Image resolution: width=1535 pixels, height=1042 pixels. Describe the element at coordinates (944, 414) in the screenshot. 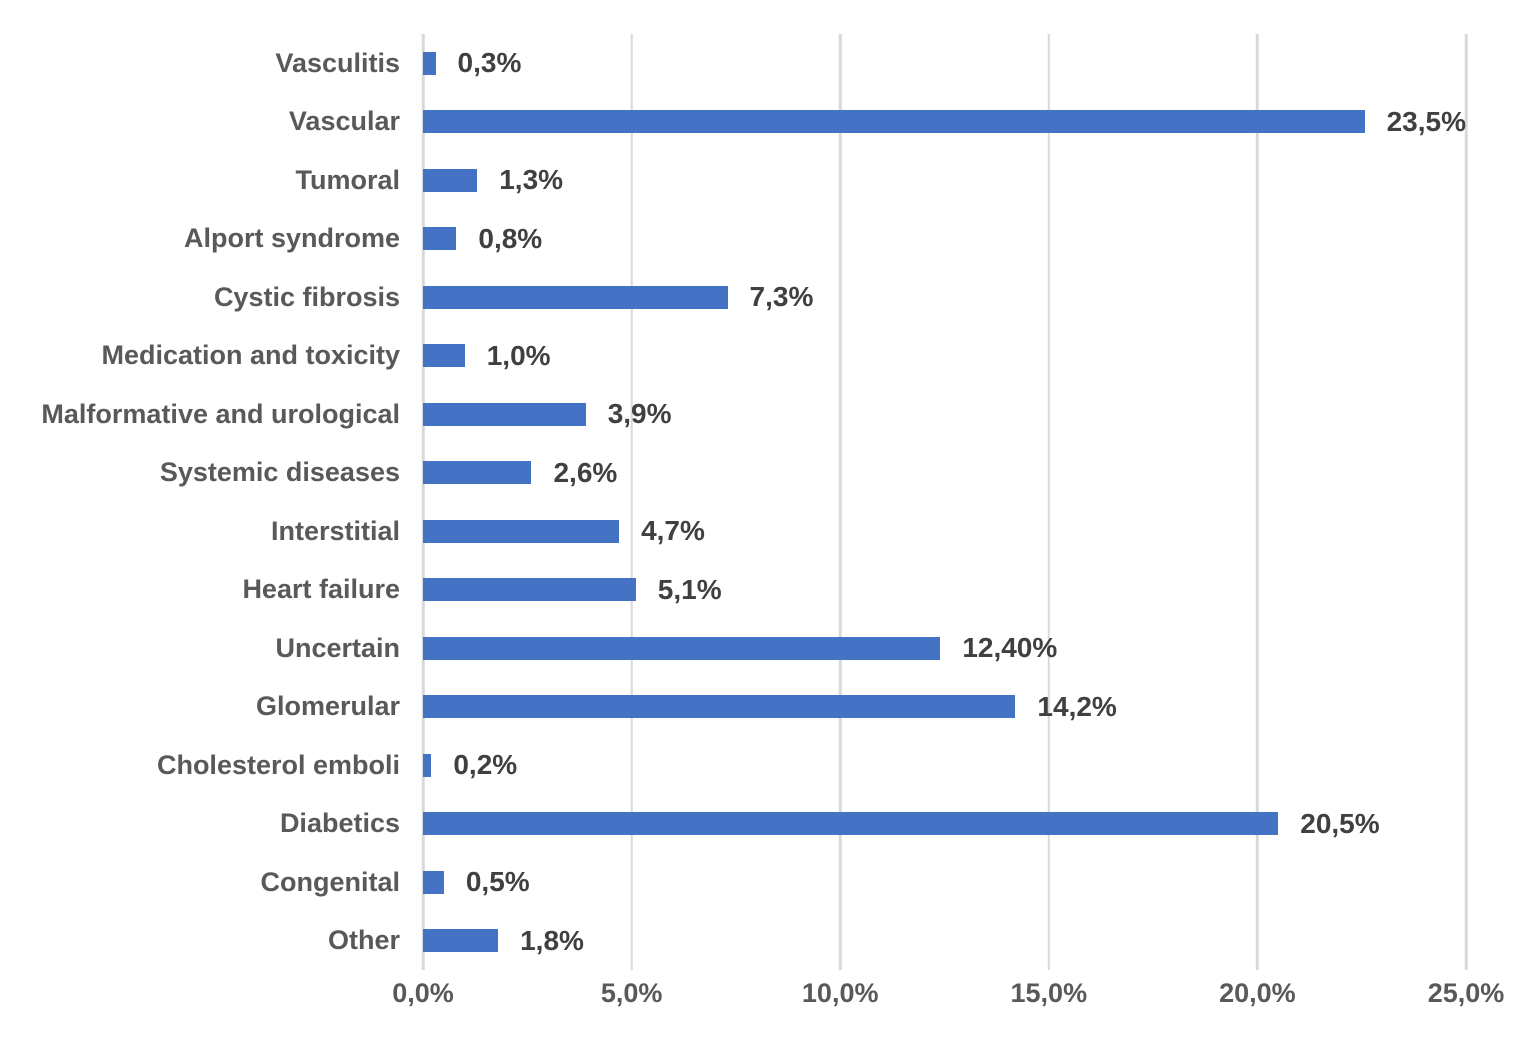

I see `bar-row: 3,9%` at that location.